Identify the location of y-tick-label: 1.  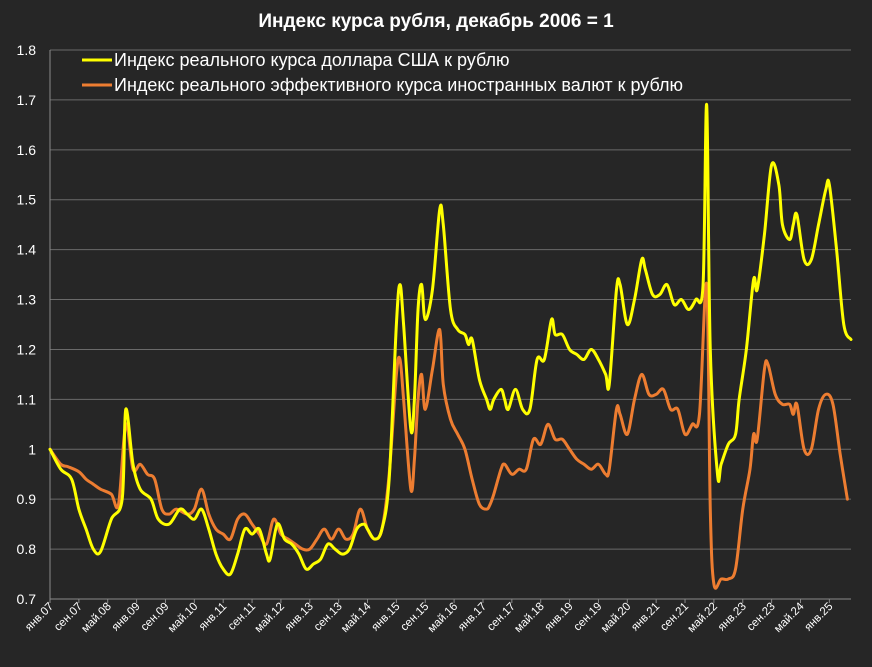
(32, 449).